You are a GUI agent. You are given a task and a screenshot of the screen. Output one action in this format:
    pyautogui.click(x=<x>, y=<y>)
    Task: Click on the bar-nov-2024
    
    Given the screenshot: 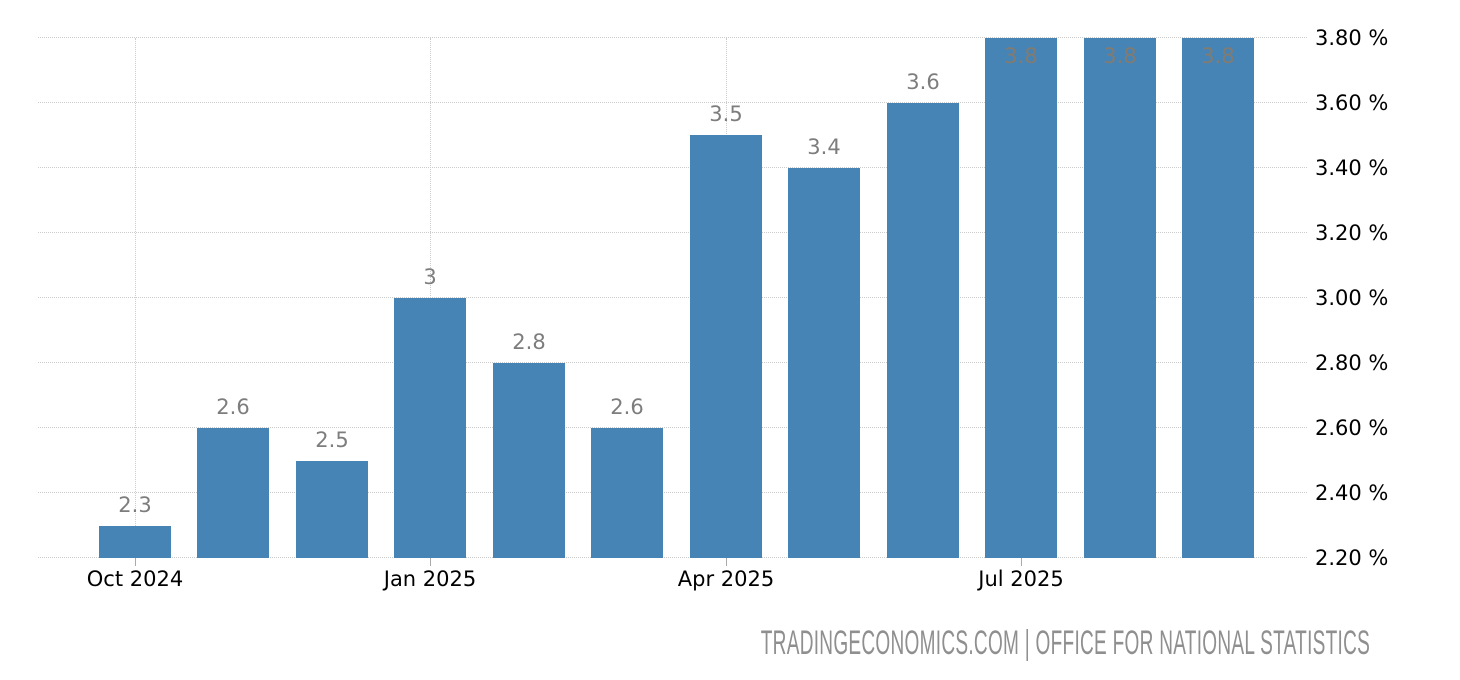 What is the action you would take?
    pyautogui.click(x=233, y=493)
    